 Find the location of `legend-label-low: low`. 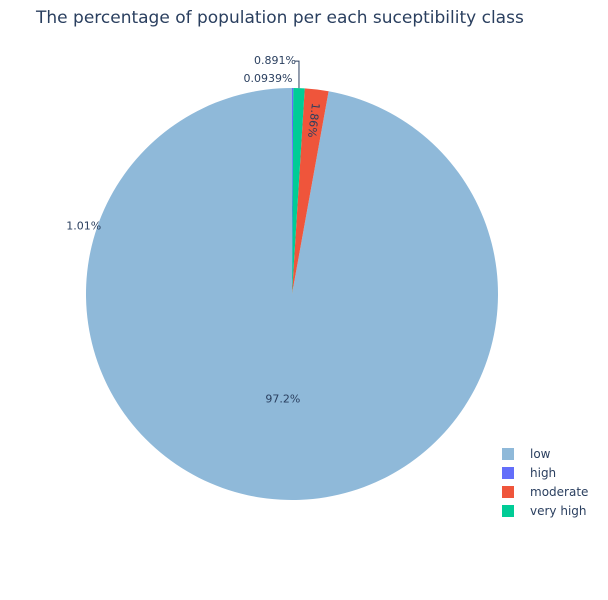

legend-label-low: low is located at coordinates (540, 453).